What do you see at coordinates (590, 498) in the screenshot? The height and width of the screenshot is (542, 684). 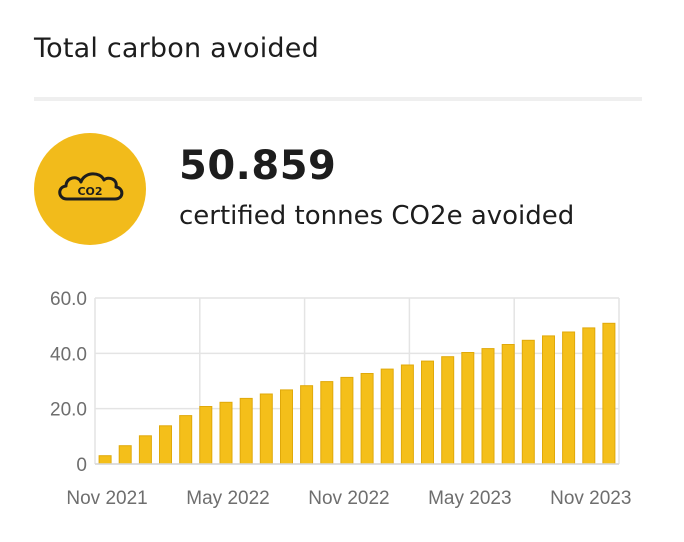 I see `x-tick-label: Nov 2023` at bounding box center [590, 498].